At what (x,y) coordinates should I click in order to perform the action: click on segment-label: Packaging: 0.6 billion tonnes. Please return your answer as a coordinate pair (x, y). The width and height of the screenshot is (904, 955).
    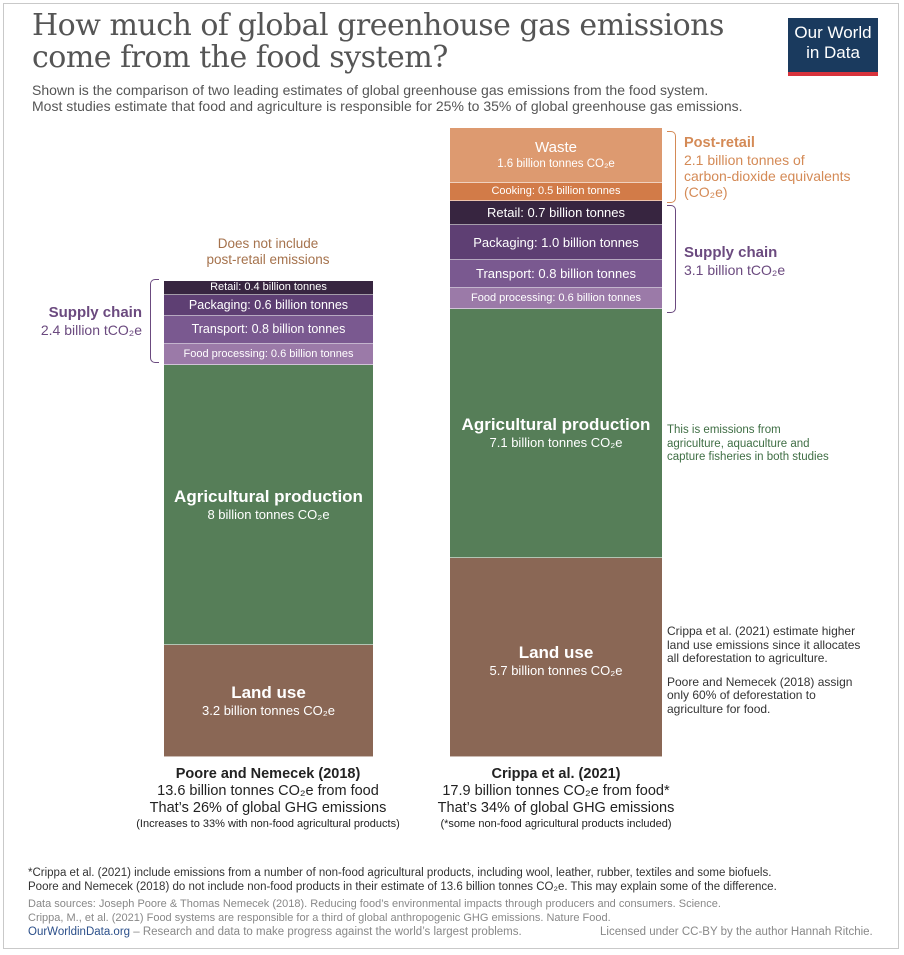
    Looking at the image, I should click on (268, 304).